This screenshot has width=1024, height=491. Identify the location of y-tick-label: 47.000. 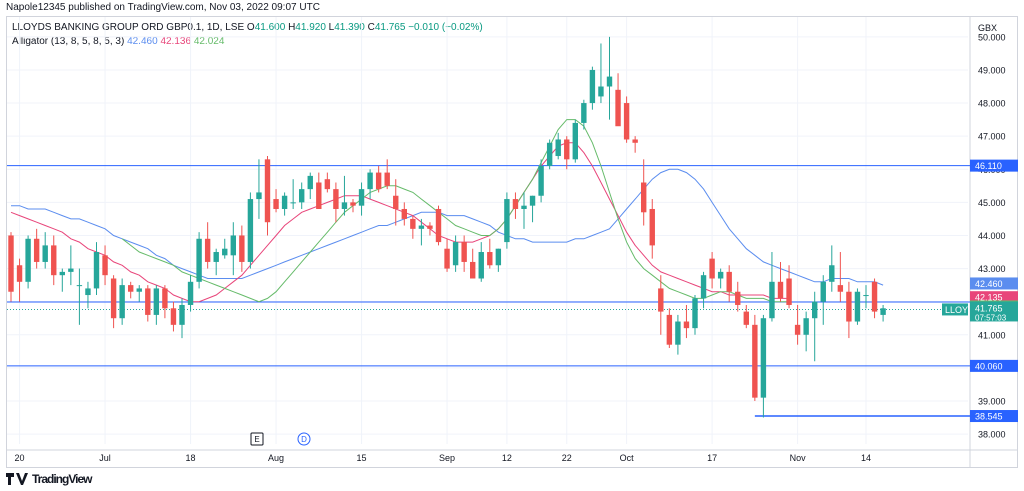
(992, 137).